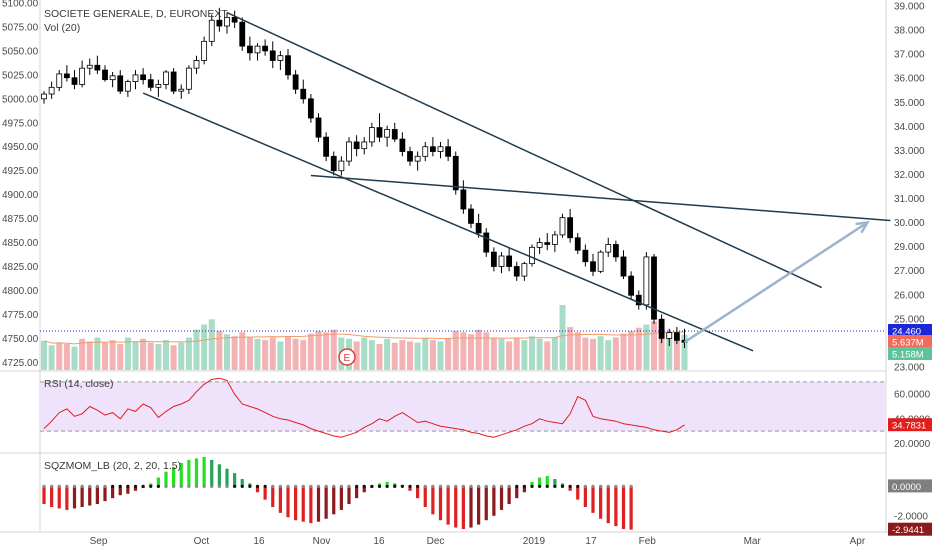 This screenshot has width=932, height=550. I want to click on left-axis-tick: 4900.00, so click(20, 195).